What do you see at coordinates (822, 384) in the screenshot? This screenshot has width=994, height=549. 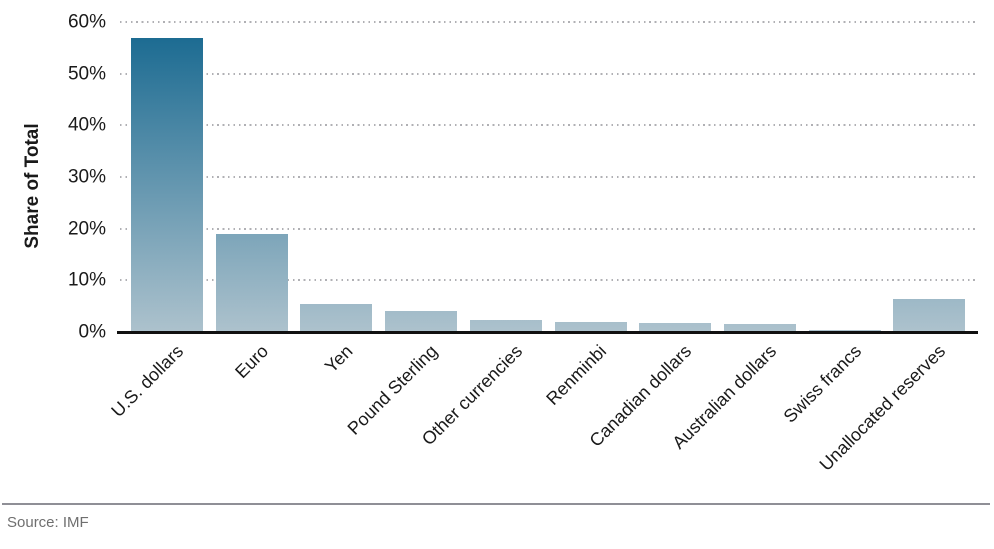 I see `x-tick-label: Swiss francs` at bounding box center [822, 384].